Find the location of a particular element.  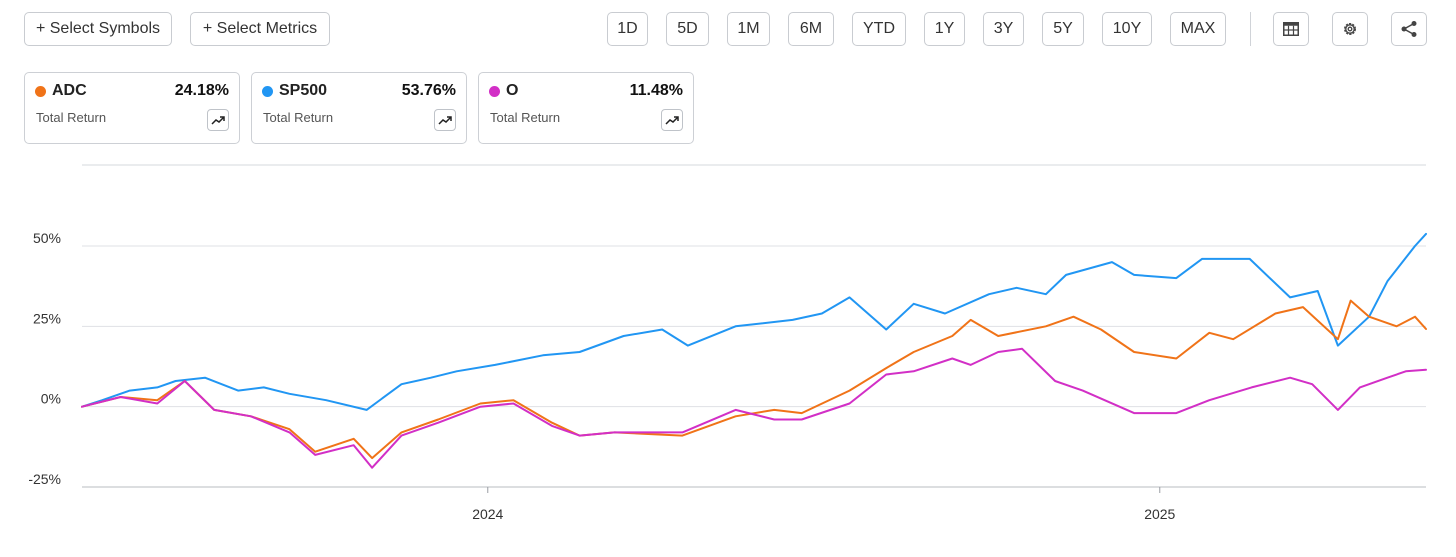

table-icon is located at coordinates (1291, 29).